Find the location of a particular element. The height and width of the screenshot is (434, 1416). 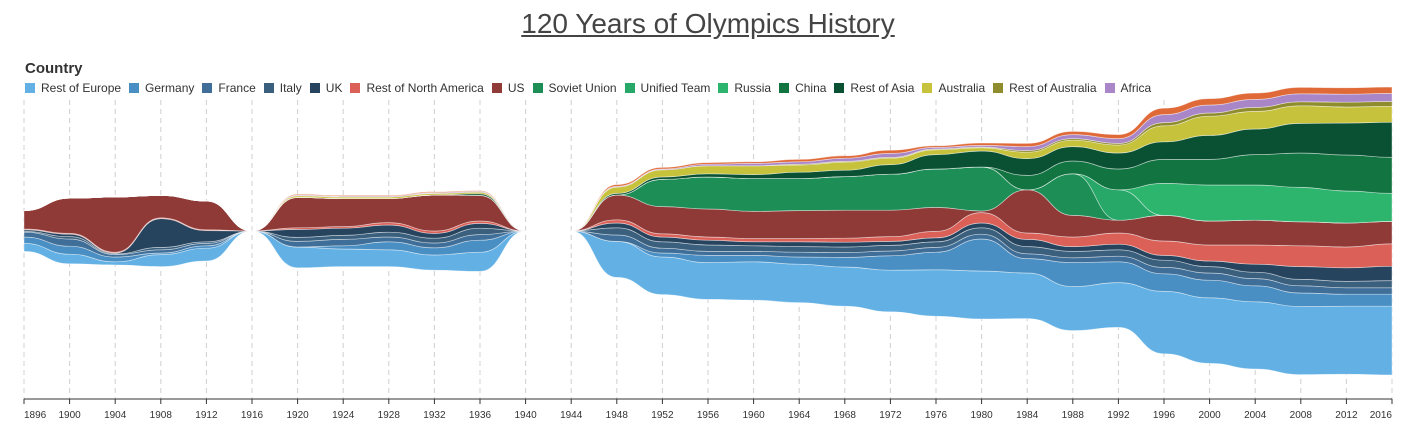

chart-title: 120 Years of Olympics History is located at coordinates (708, 23).